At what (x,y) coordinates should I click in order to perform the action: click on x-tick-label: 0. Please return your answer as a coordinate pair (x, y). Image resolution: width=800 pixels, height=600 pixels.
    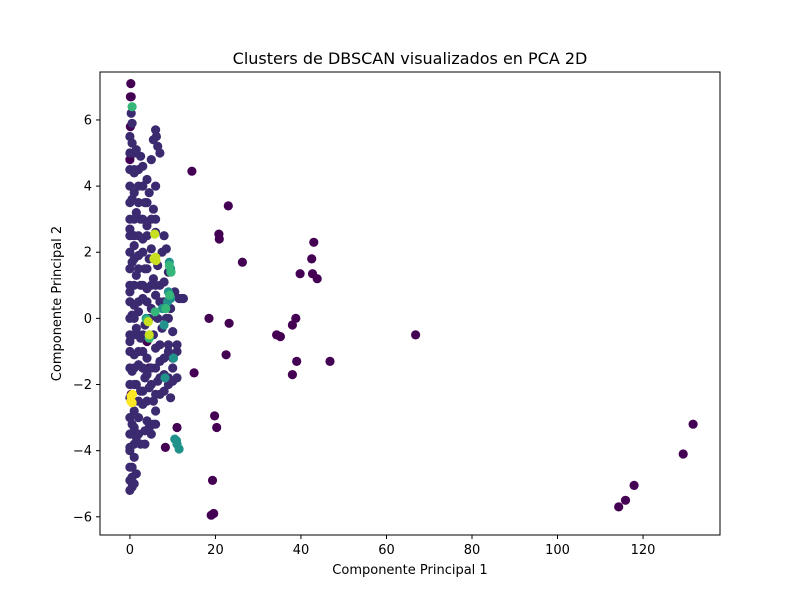
    Looking at the image, I should click on (130, 550).